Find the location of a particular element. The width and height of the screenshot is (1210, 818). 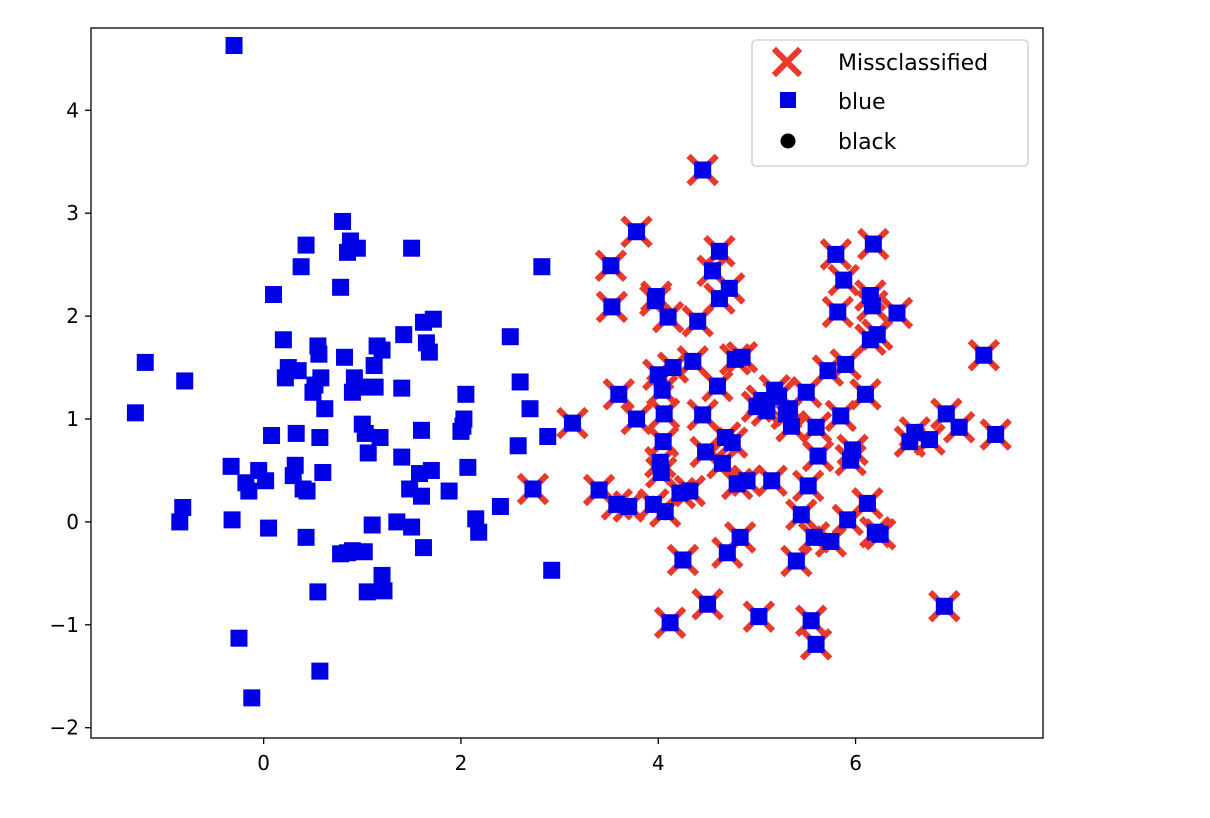

y-tick-label: 3 is located at coordinates (72, 213).